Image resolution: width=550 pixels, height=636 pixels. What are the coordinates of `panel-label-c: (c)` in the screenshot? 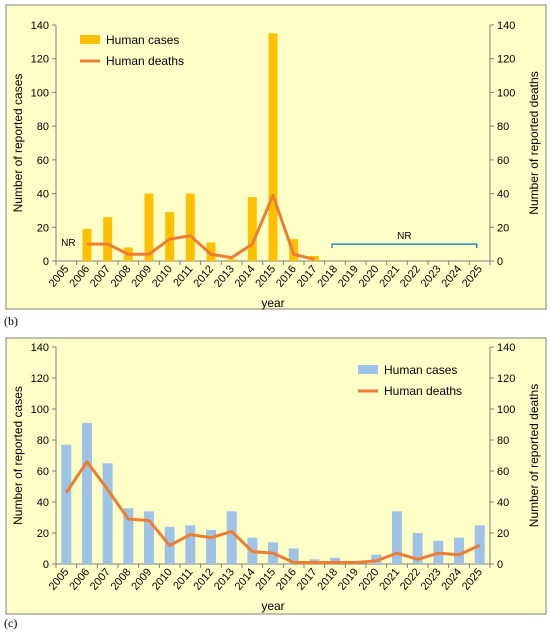 It's located at (11, 623).